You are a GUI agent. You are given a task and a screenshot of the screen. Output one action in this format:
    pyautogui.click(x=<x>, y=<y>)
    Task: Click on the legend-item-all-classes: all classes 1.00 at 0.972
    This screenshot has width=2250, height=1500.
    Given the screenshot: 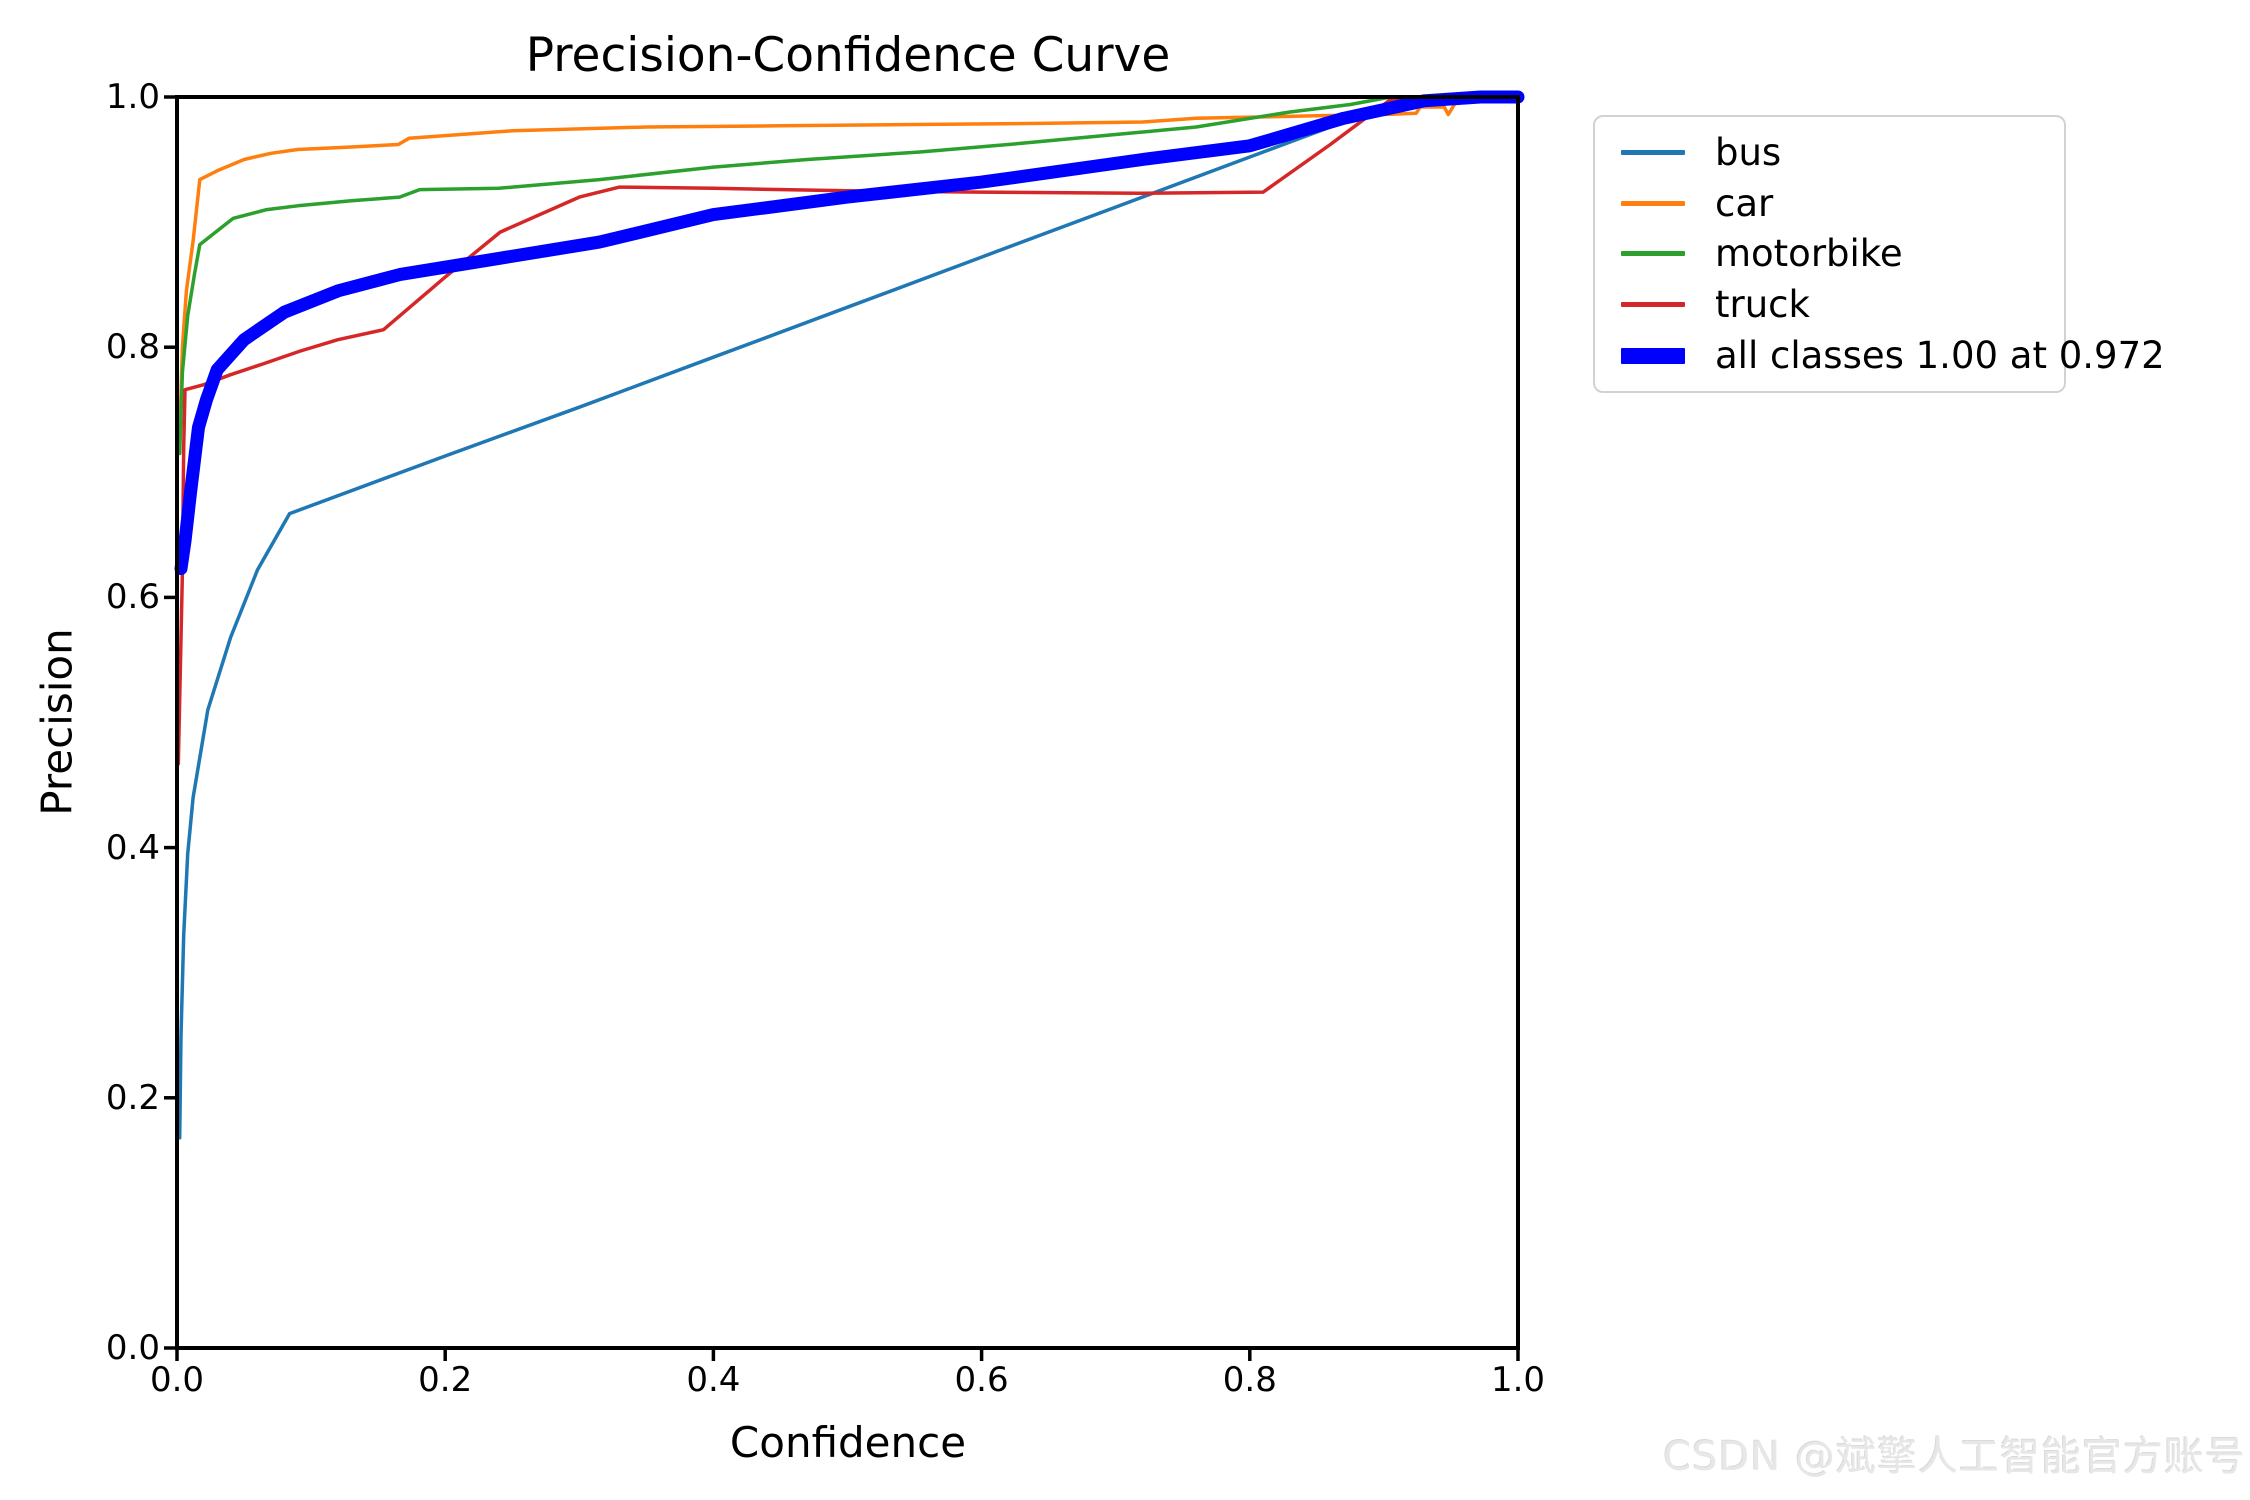 What is the action you would take?
    pyautogui.click(x=1880, y=356)
    